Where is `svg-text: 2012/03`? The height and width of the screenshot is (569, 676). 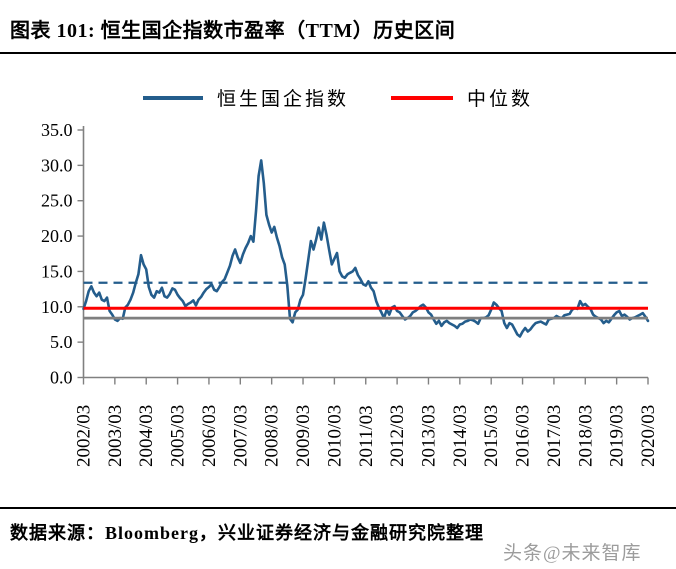
svg-text: 2012/03 is located at coordinates (397, 436).